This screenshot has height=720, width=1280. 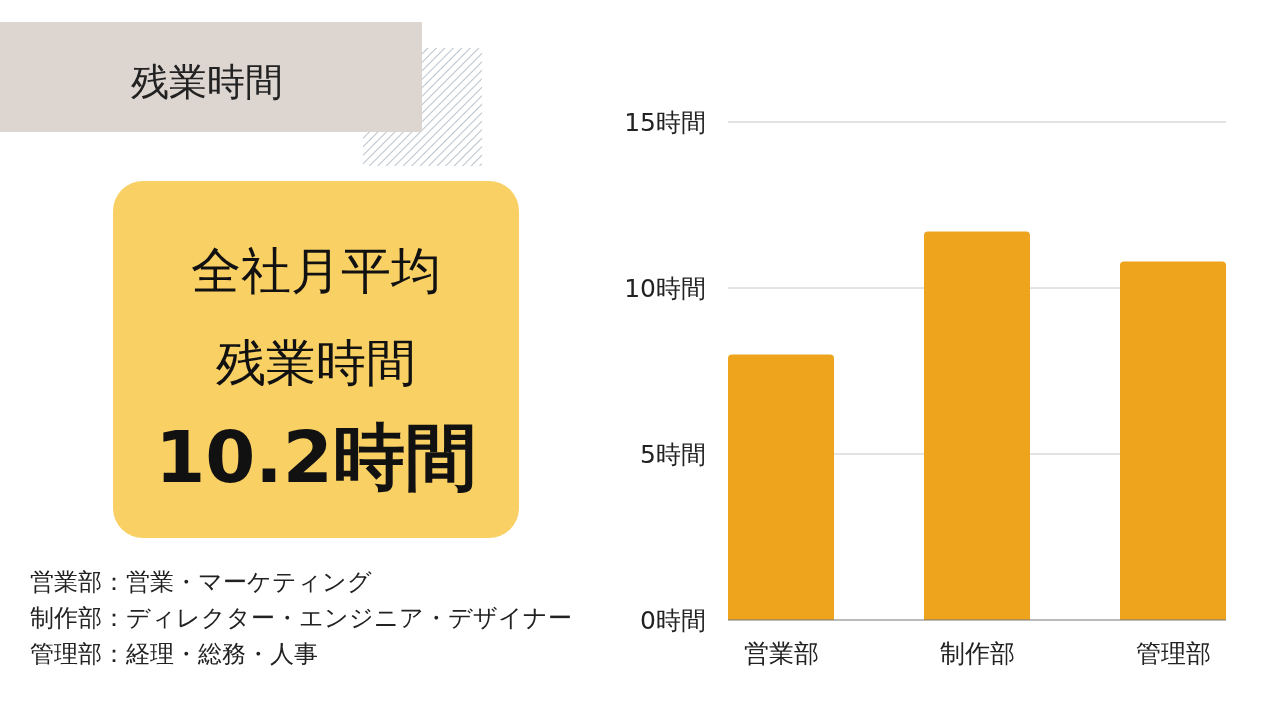 I want to click on text: 制作部：ディレクター・エンジニア・デザイナー, so click(x=301, y=618).